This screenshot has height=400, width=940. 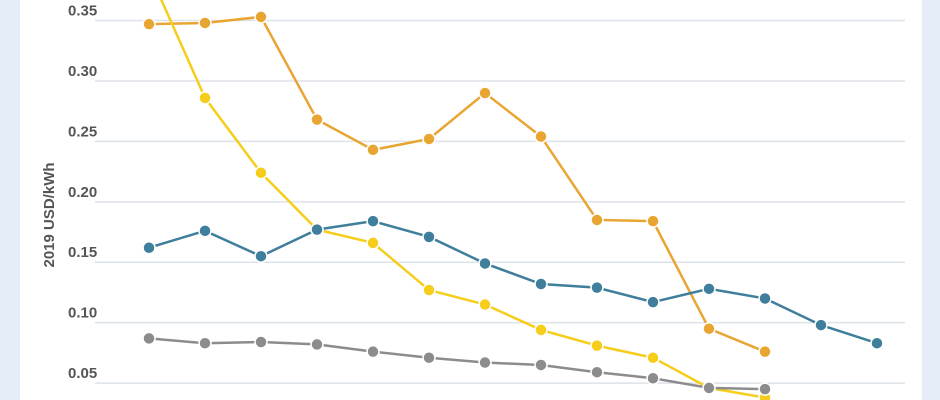 I want to click on y-tick-label: 0.25, so click(x=82, y=131).